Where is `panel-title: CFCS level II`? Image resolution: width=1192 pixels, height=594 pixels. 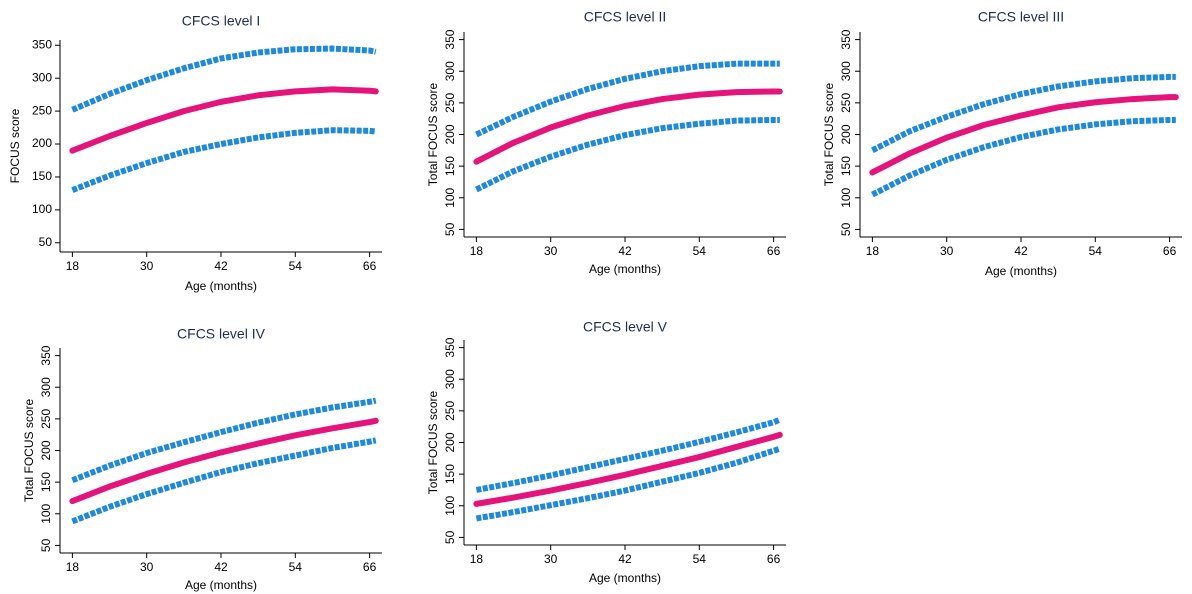 panel-title: CFCS level II is located at coordinates (625, 17).